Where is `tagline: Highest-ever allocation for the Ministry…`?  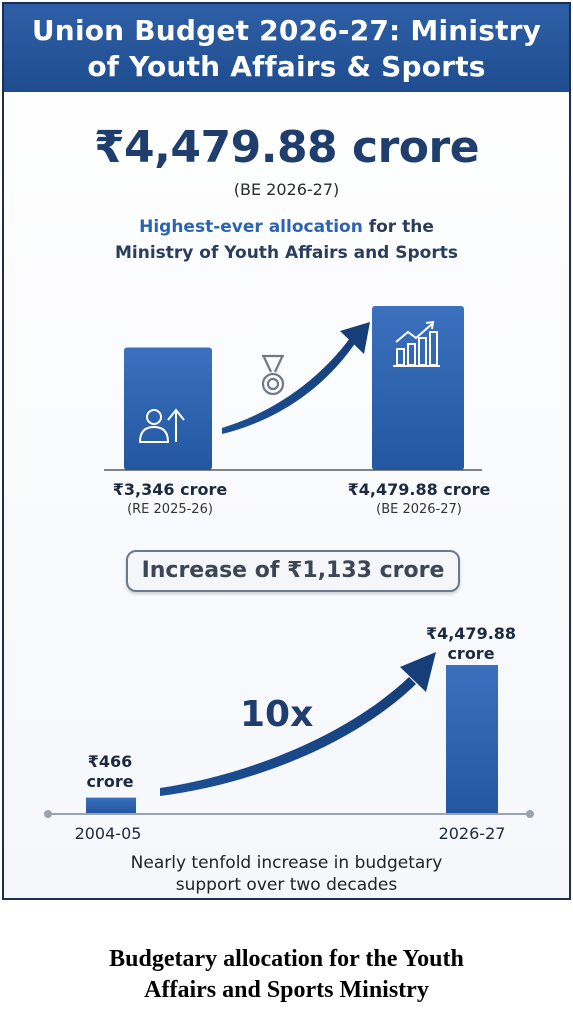 tagline: Highest-ever allocation for the Ministry… is located at coordinates (286, 240).